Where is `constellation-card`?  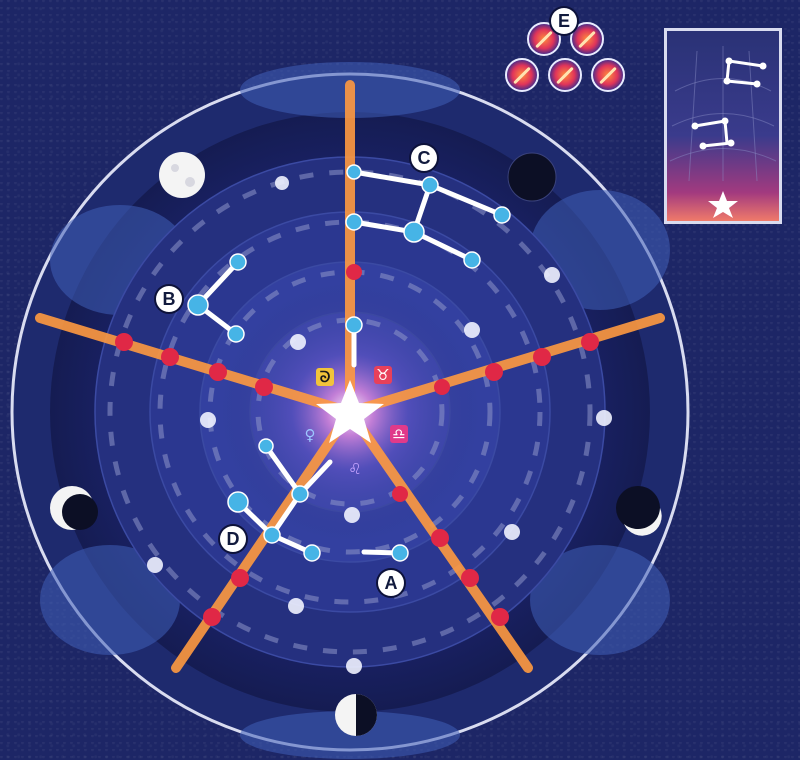
constellation-card is located at coordinates (723, 126).